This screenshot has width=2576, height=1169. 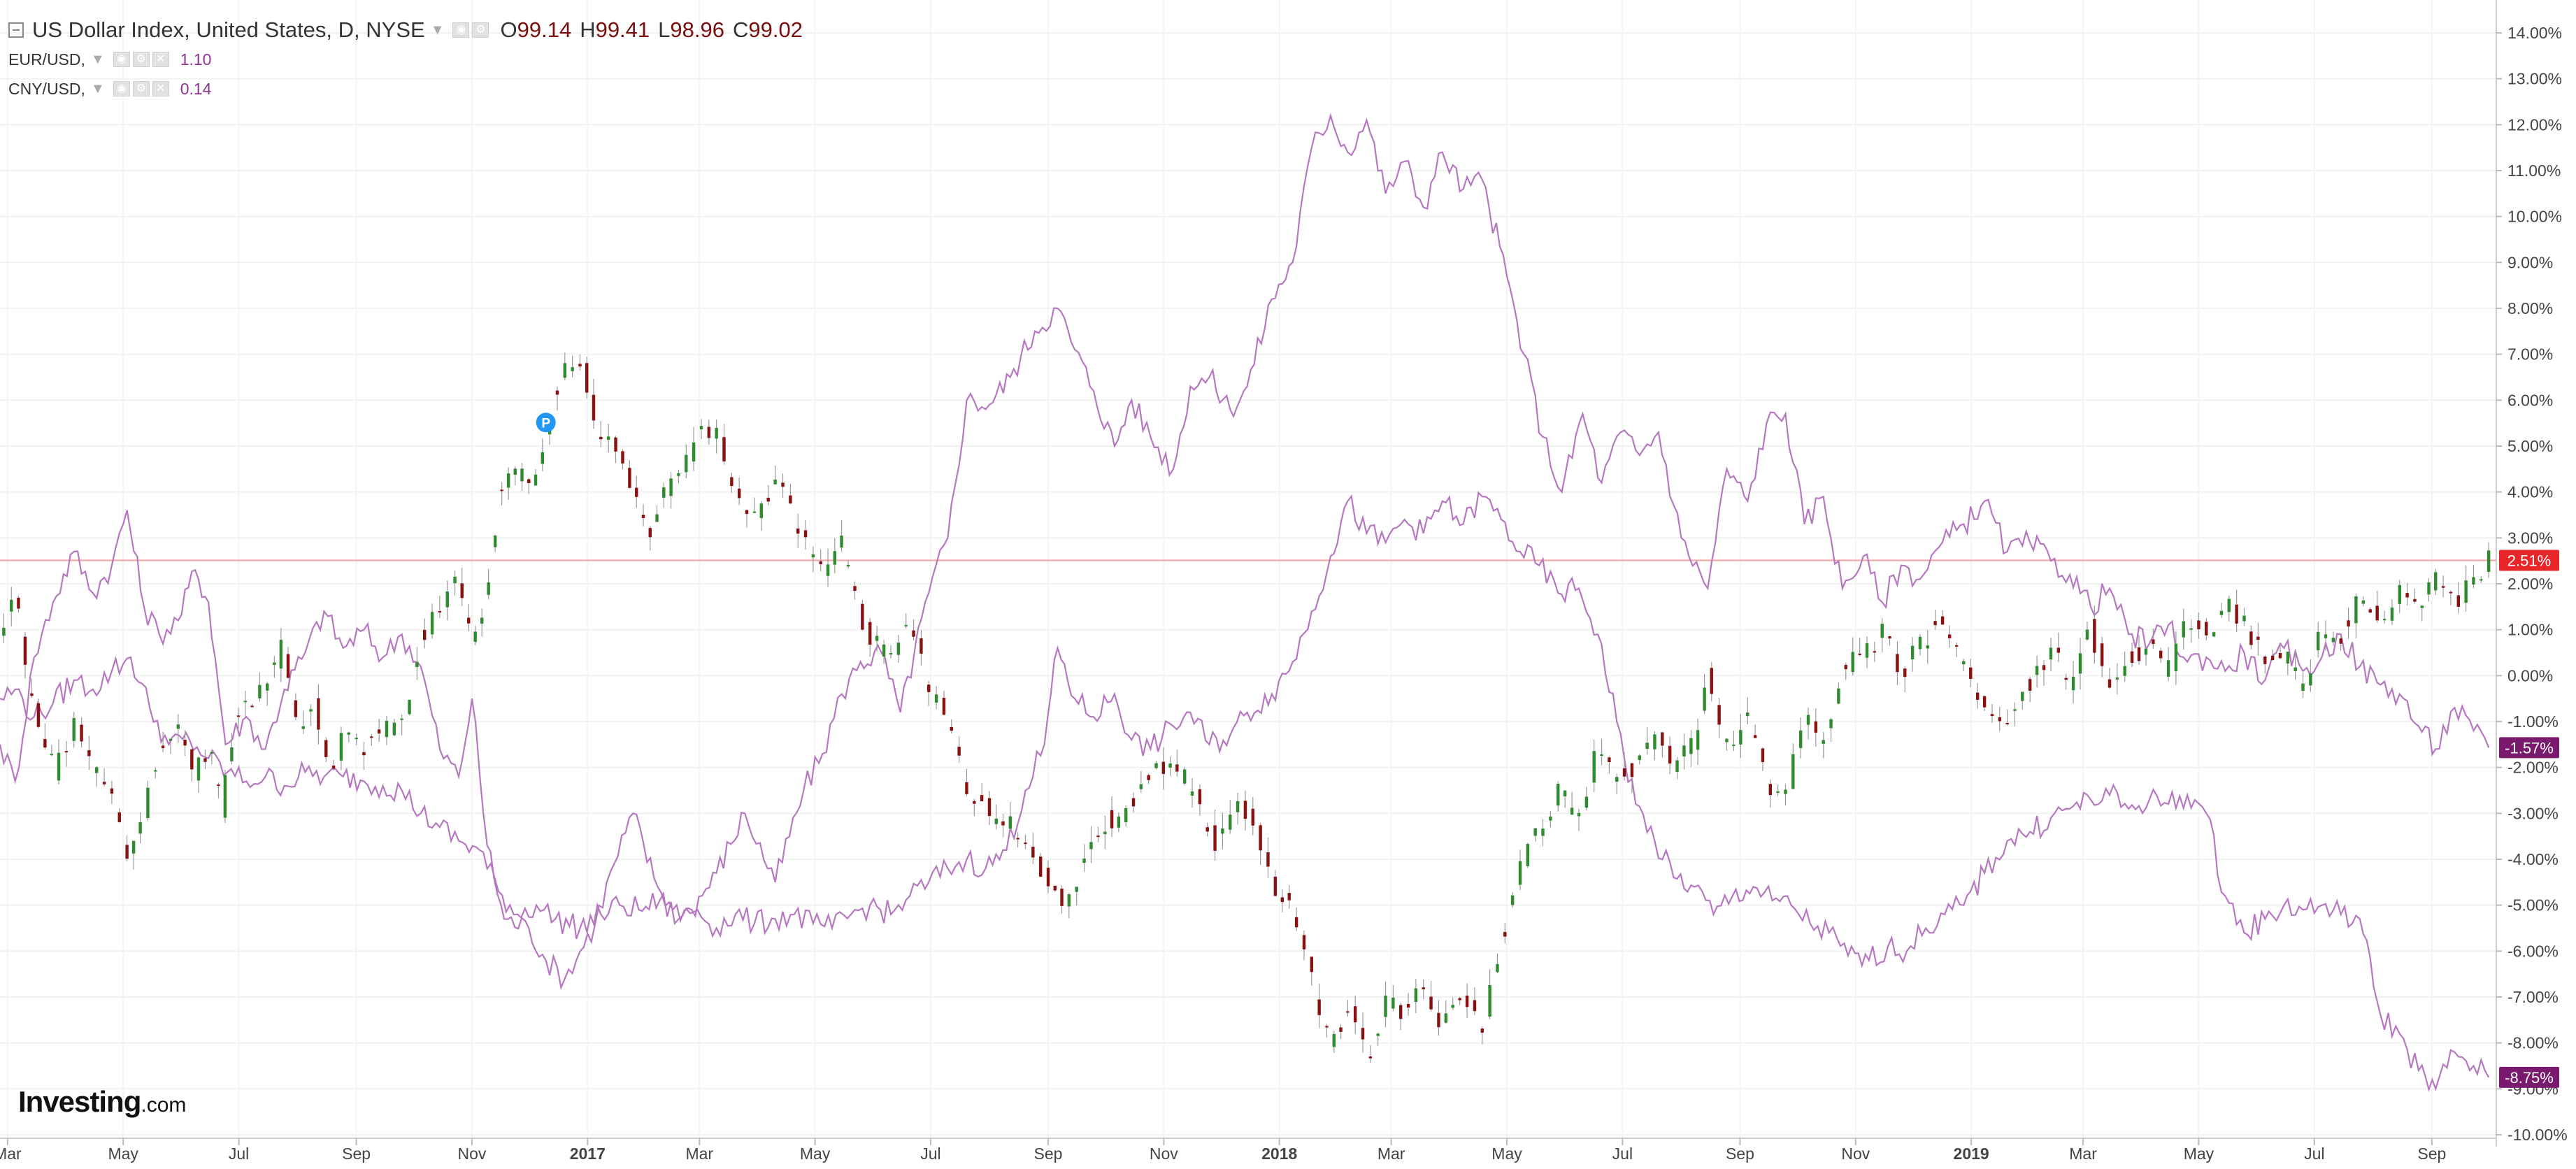 I want to click on series-title: US Dollar Index, United States, D, NYSE, so click(x=228, y=30).